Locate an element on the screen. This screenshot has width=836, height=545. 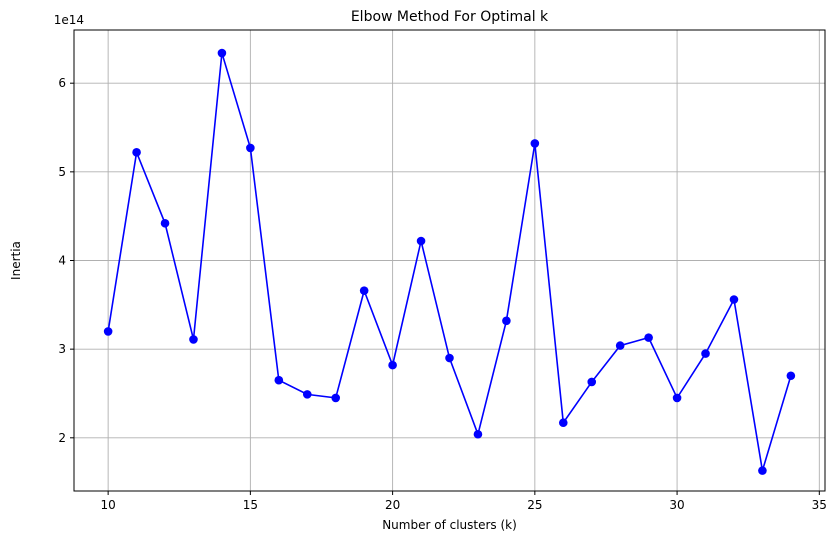
y-offset-label: 1e14 is located at coordinates (69, 20).